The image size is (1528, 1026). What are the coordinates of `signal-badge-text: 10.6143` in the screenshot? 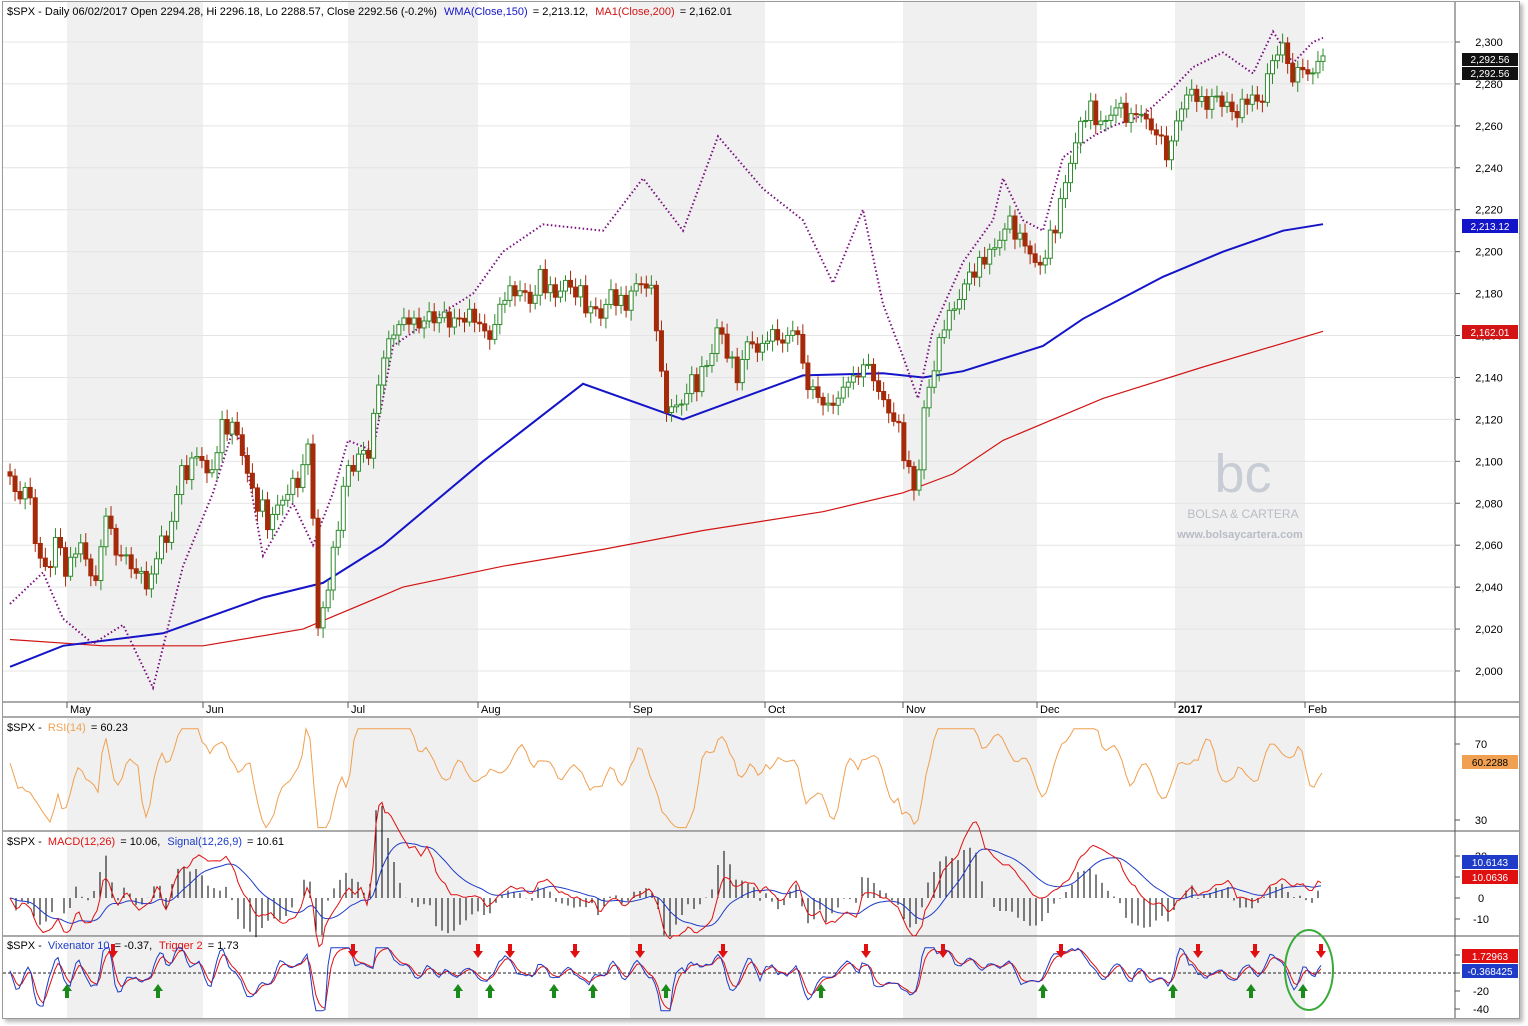 It's located at (1490, 863).